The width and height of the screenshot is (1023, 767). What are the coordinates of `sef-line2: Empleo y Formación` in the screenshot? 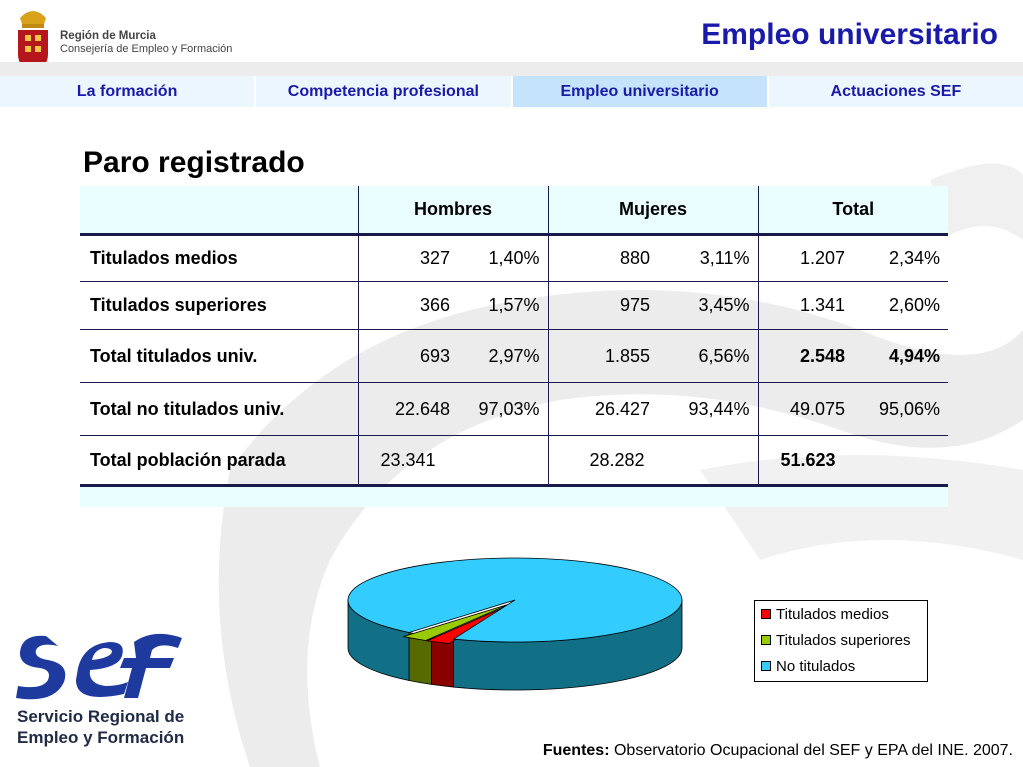 It's located at (101, 737).